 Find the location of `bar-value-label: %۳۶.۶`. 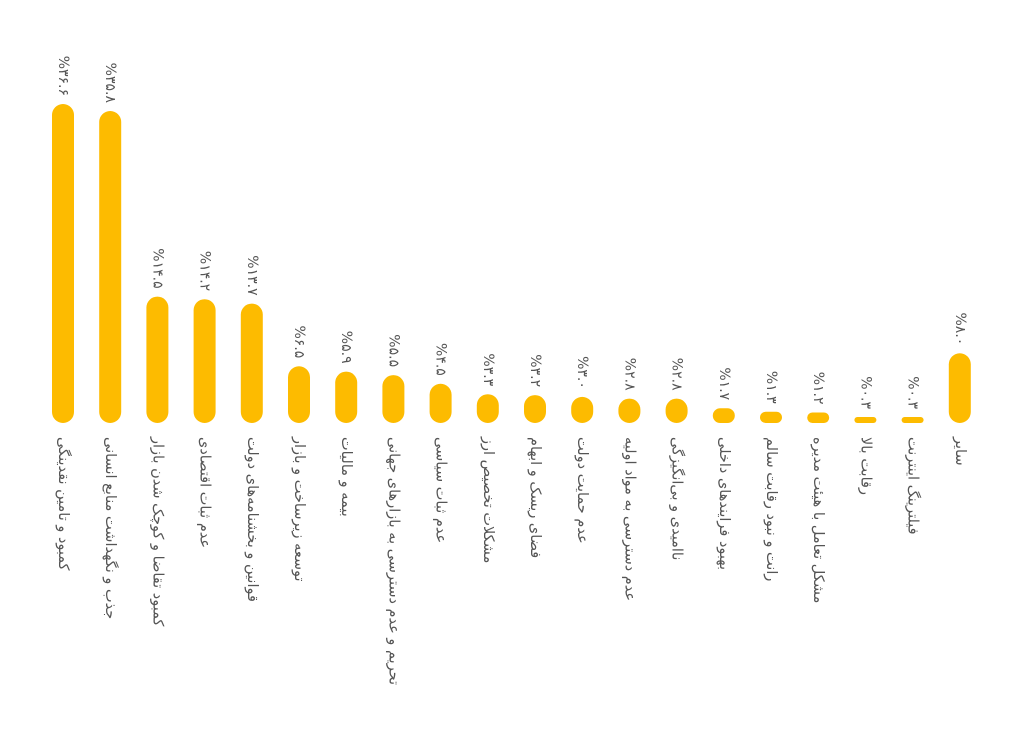

bar-value-label: %۳۶.۶ is located at coordinates (63, 76).